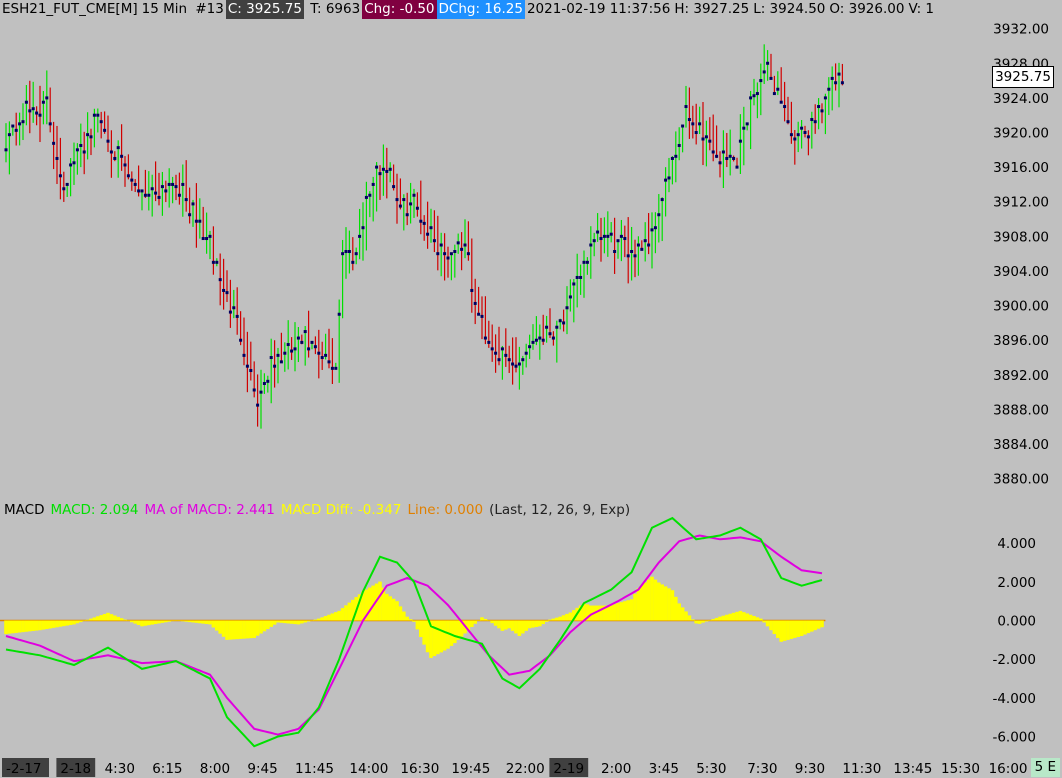 Image resolution: width=1062 pixels, height=778 pixels. What do you see at coordinates (1021, 237) in the screenshot?
I see `price-tick-label: 3908.00` at bounding box center [1021, 237].